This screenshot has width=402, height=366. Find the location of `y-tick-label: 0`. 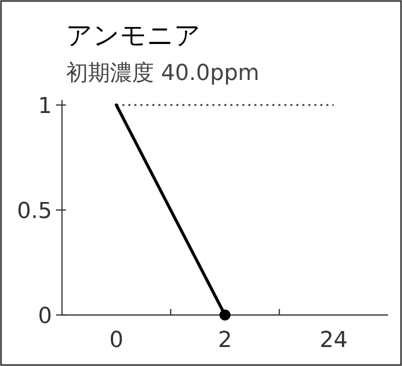

y-tick-label: 0 is located at coordinates (45, 316).